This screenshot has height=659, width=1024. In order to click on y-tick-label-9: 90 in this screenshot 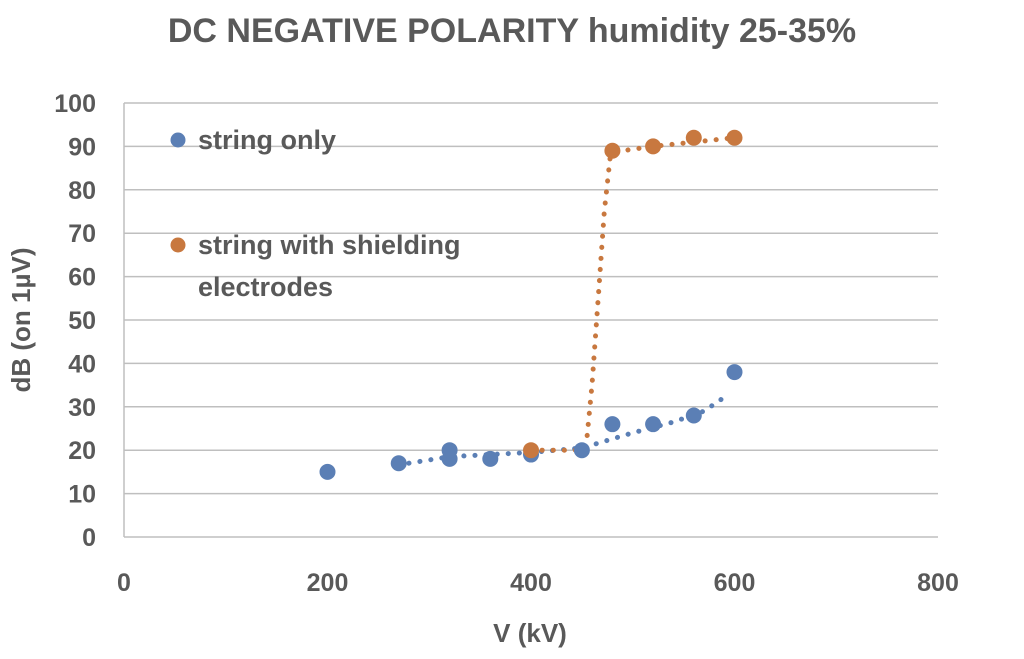, I will do `click(82, 147)`.